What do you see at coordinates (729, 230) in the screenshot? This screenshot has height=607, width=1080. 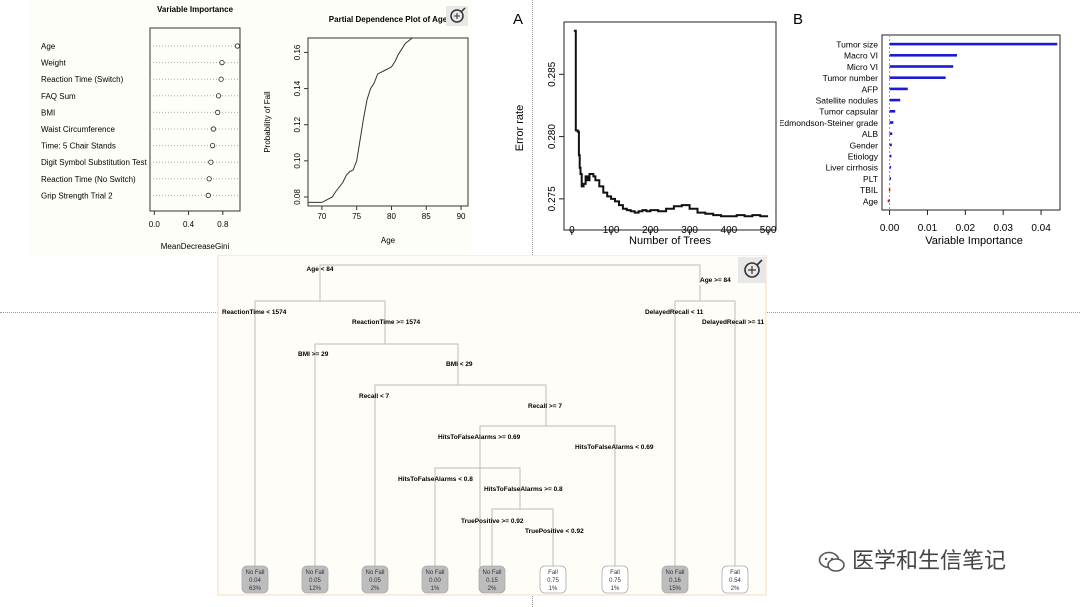 I see `error-rate-x-tick-label: 400` at bounding box center [729, 230].